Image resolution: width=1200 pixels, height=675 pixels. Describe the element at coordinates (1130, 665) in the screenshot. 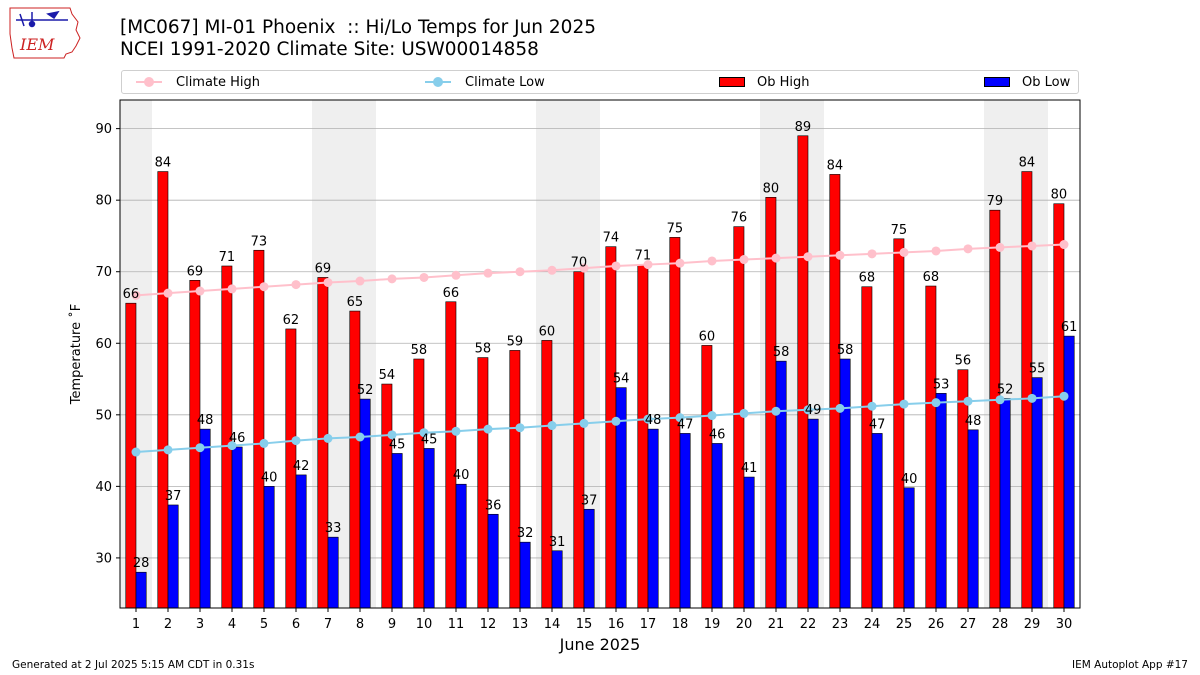

I see `app-credit: IEM Autoplot App #17` at that location.